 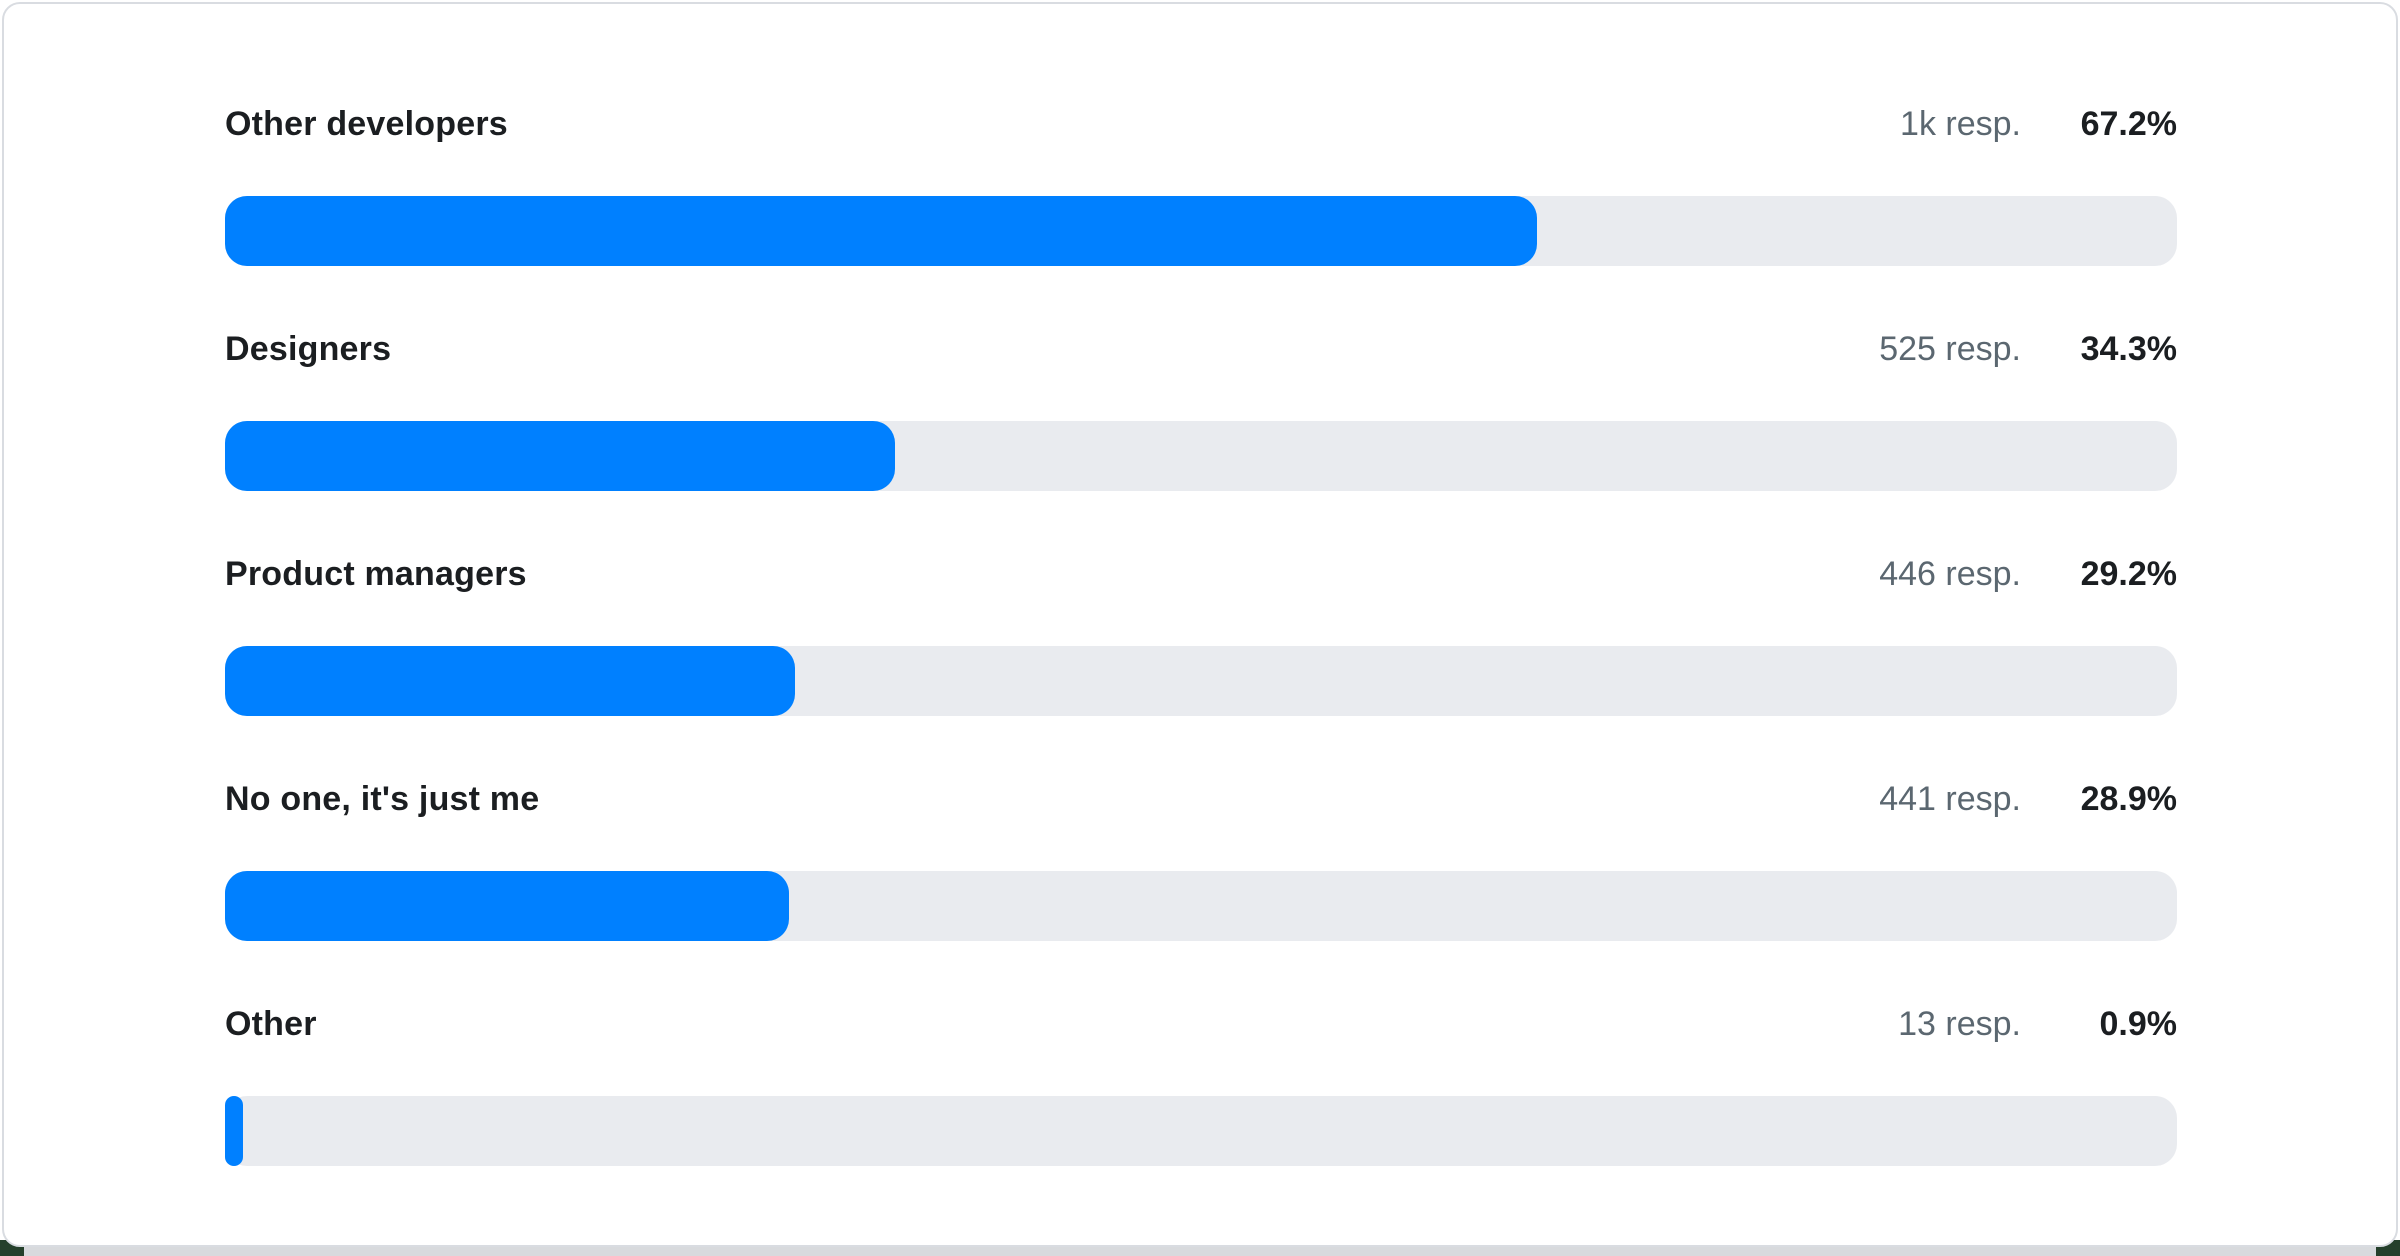 I want to click on row-header: Other 13 resp. 0.9%, so click(x=1201, y=1027).